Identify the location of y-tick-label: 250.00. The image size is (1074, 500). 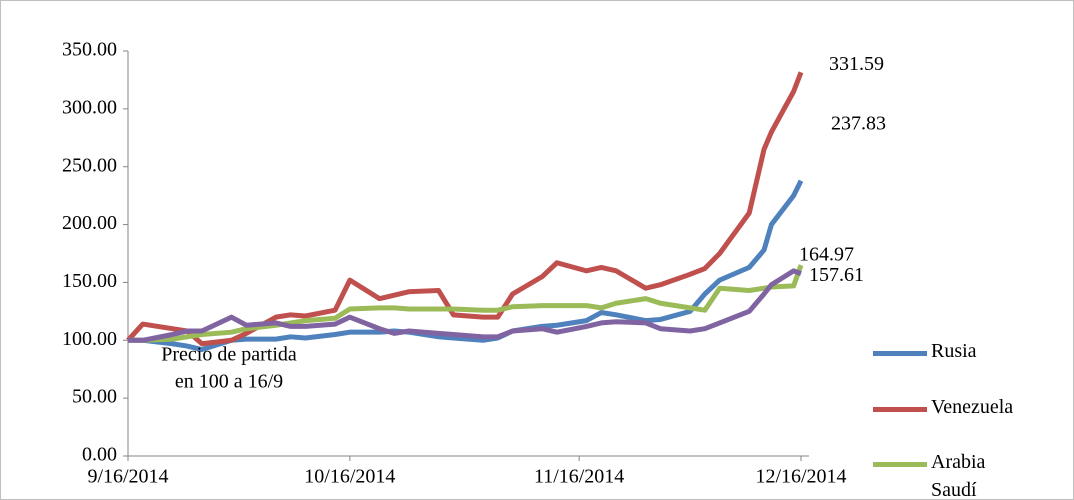
(89, 165).